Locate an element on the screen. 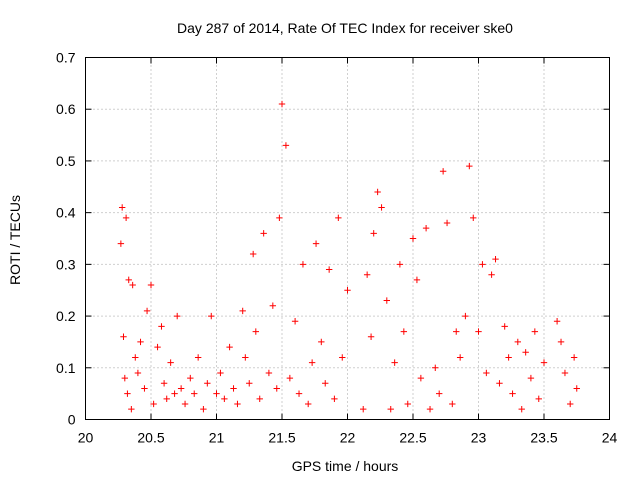  x-tick-label: 21 is located at coordinates (217, 438).